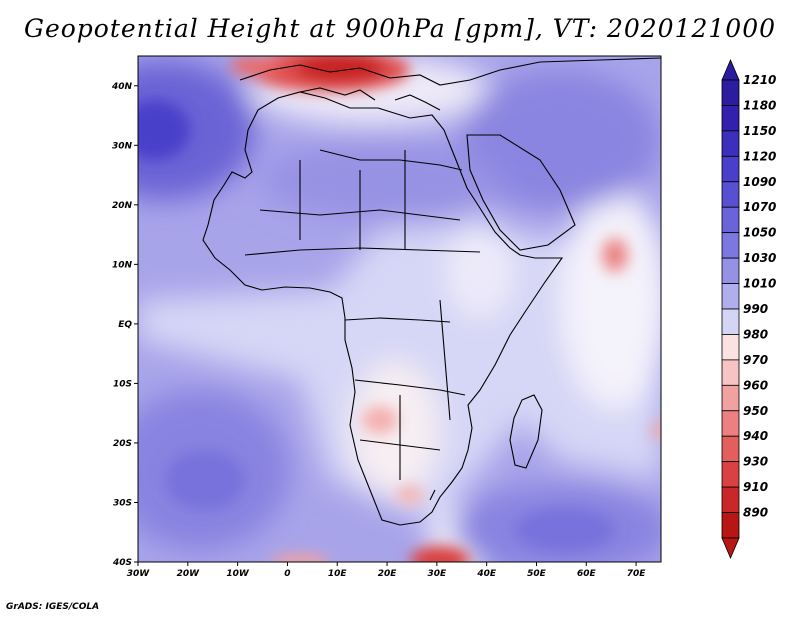 The width and height of the screenshot is (800, 618). What do you see at coordinates (637, 574) in the screenshot?
I see `lon-label: 70E` at bounding box center [637, 574].